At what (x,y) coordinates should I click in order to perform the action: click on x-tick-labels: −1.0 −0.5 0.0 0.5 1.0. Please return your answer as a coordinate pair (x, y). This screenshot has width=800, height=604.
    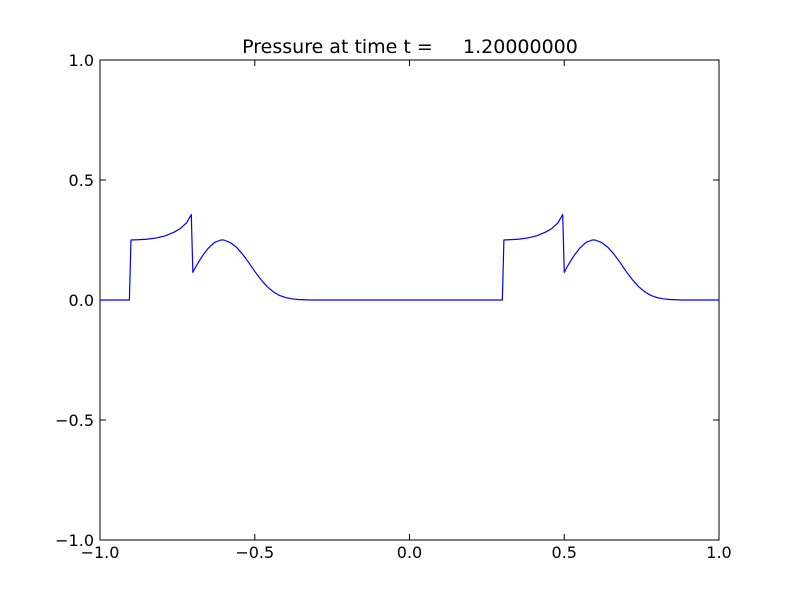
    Looking at the image, I should click on (406, 552).